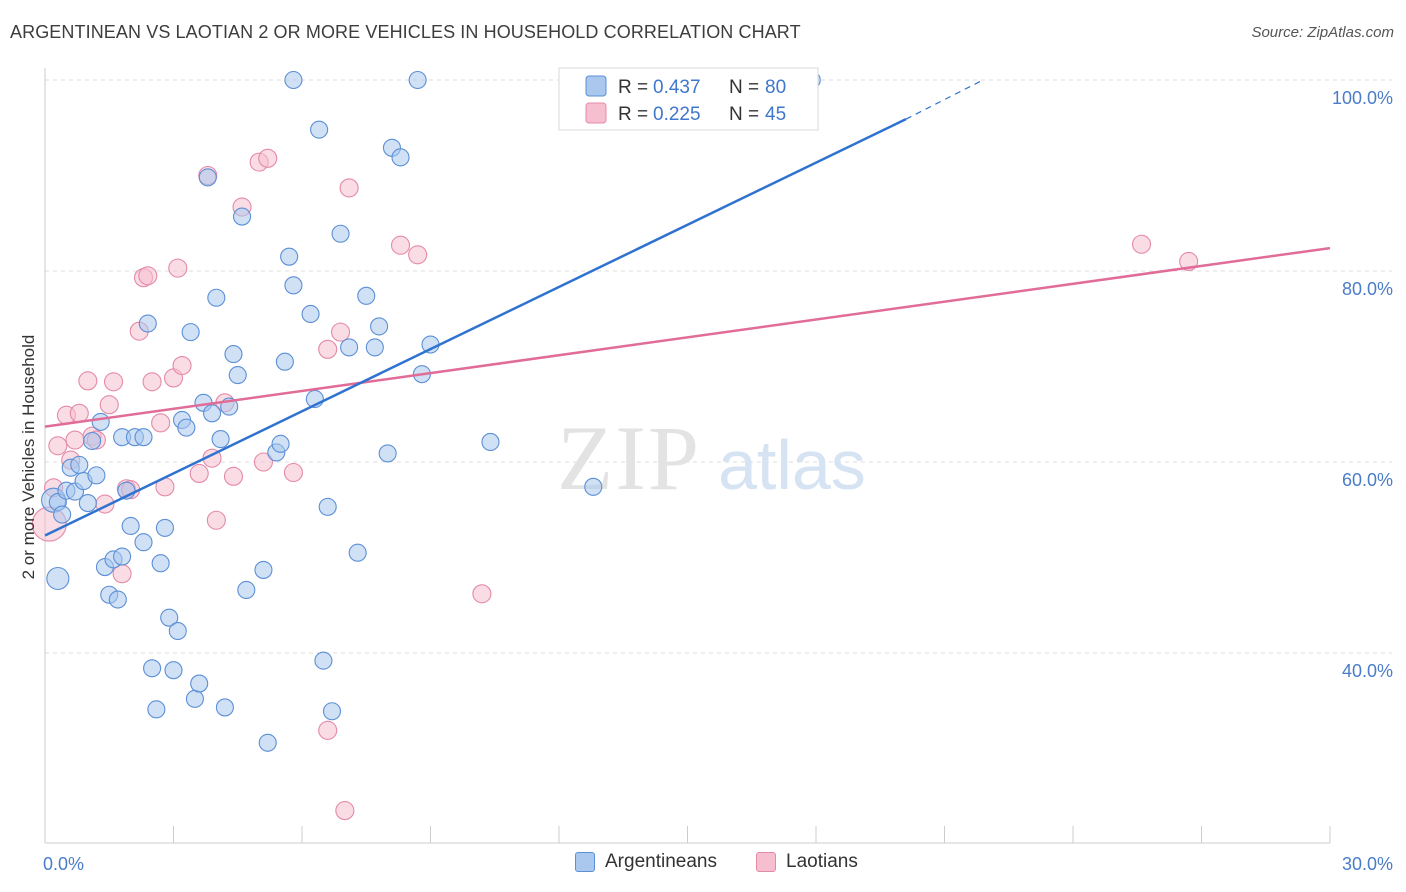 This screenshot has height=892, width=1406. What do you see at coordinates (633, 114) in the screenshot?
I see `legend-pink-r-label: R =` at bounding box center [633, 114].